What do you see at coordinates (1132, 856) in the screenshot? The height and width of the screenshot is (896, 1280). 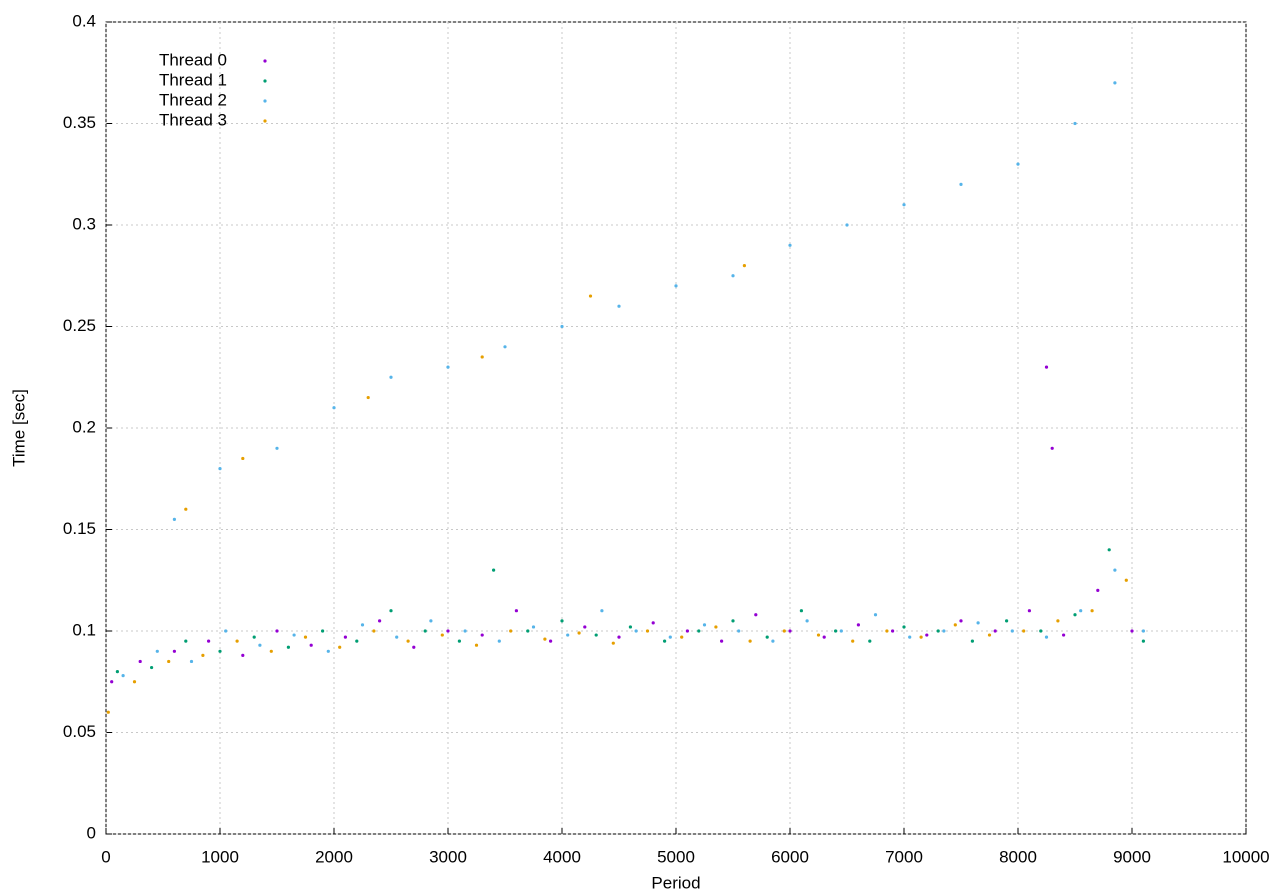 I see `x-tick-label: 9000` at bounding box center [1132, 856].